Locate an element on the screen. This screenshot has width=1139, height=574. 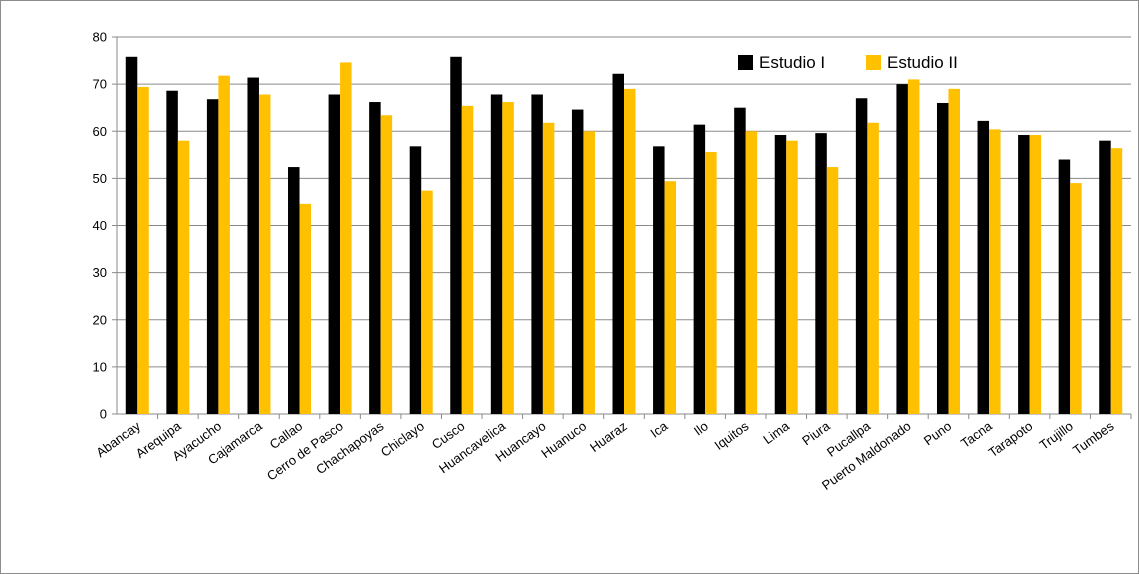
x-tick-label-tumbes: Tumbes is located at coordinates (1093, 438).